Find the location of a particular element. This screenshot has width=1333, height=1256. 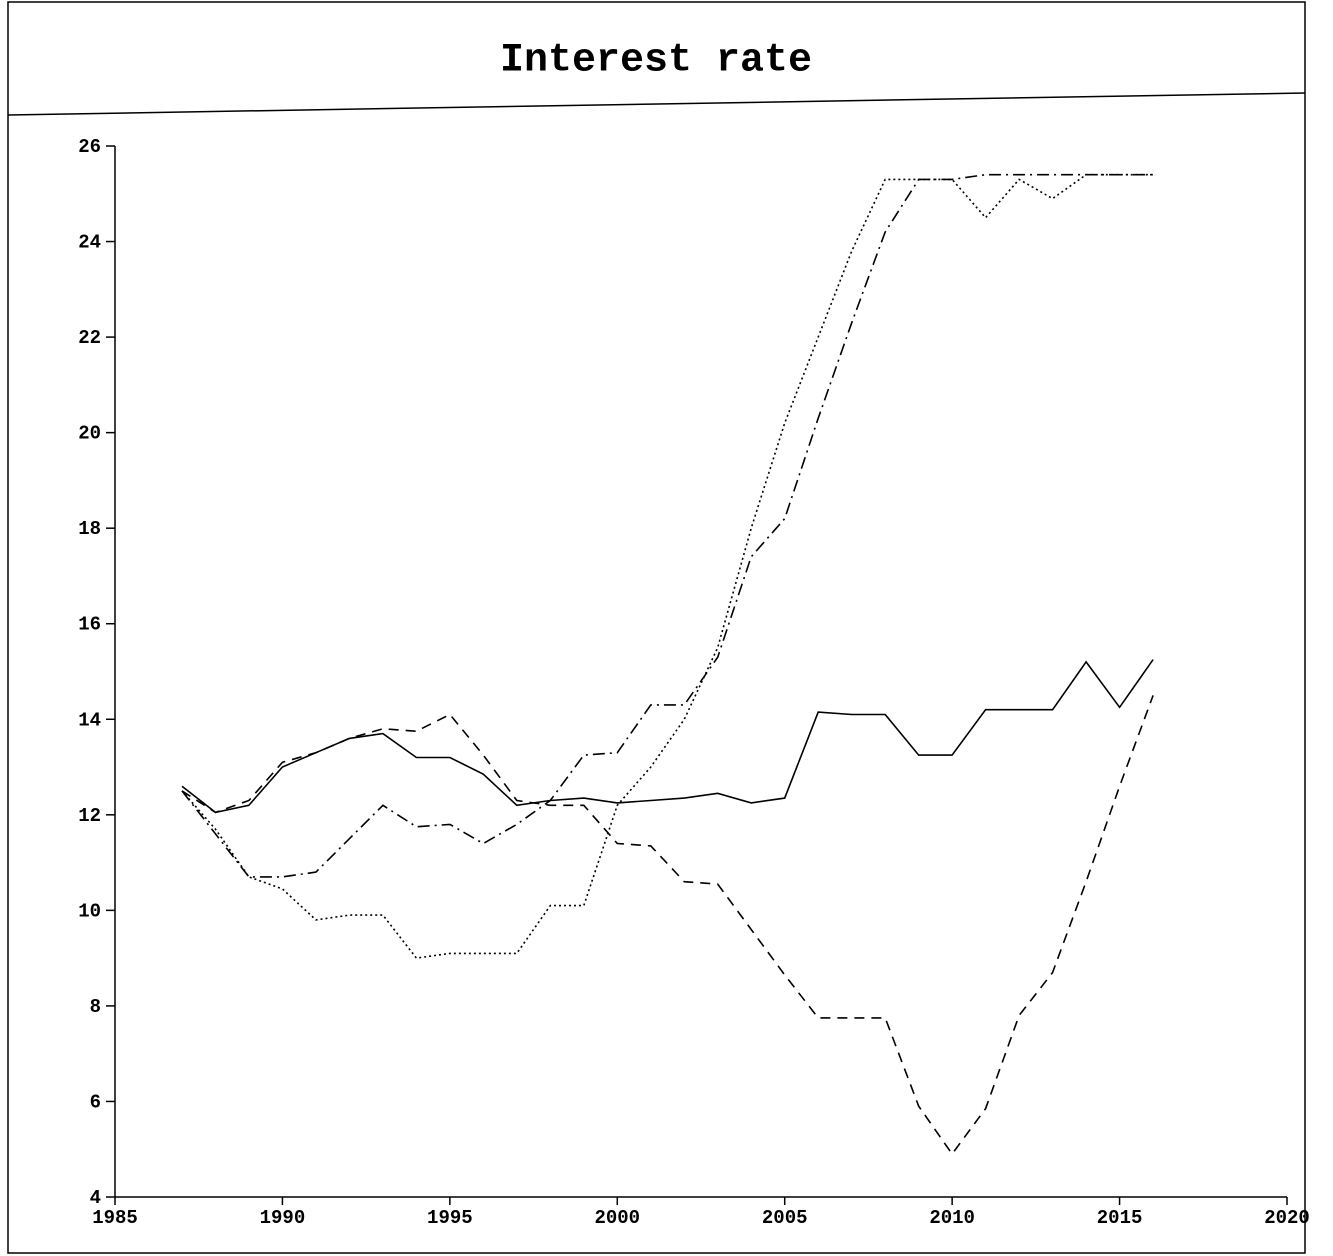

y-tick-label: 26 is located at coordinates (89, 147).